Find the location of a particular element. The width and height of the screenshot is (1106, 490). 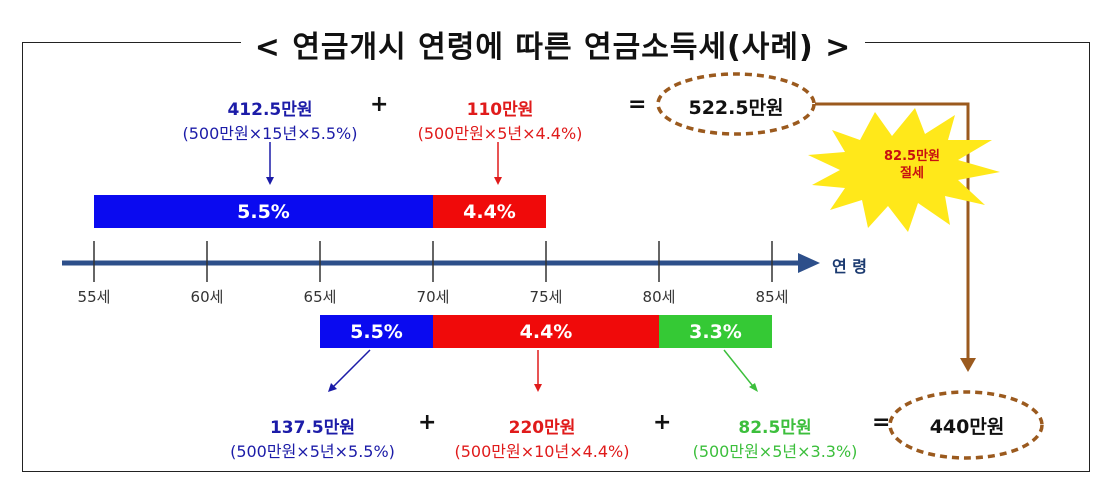

scenario-a-bar-4.4: 4.4% is located at coordinates (489, 211).